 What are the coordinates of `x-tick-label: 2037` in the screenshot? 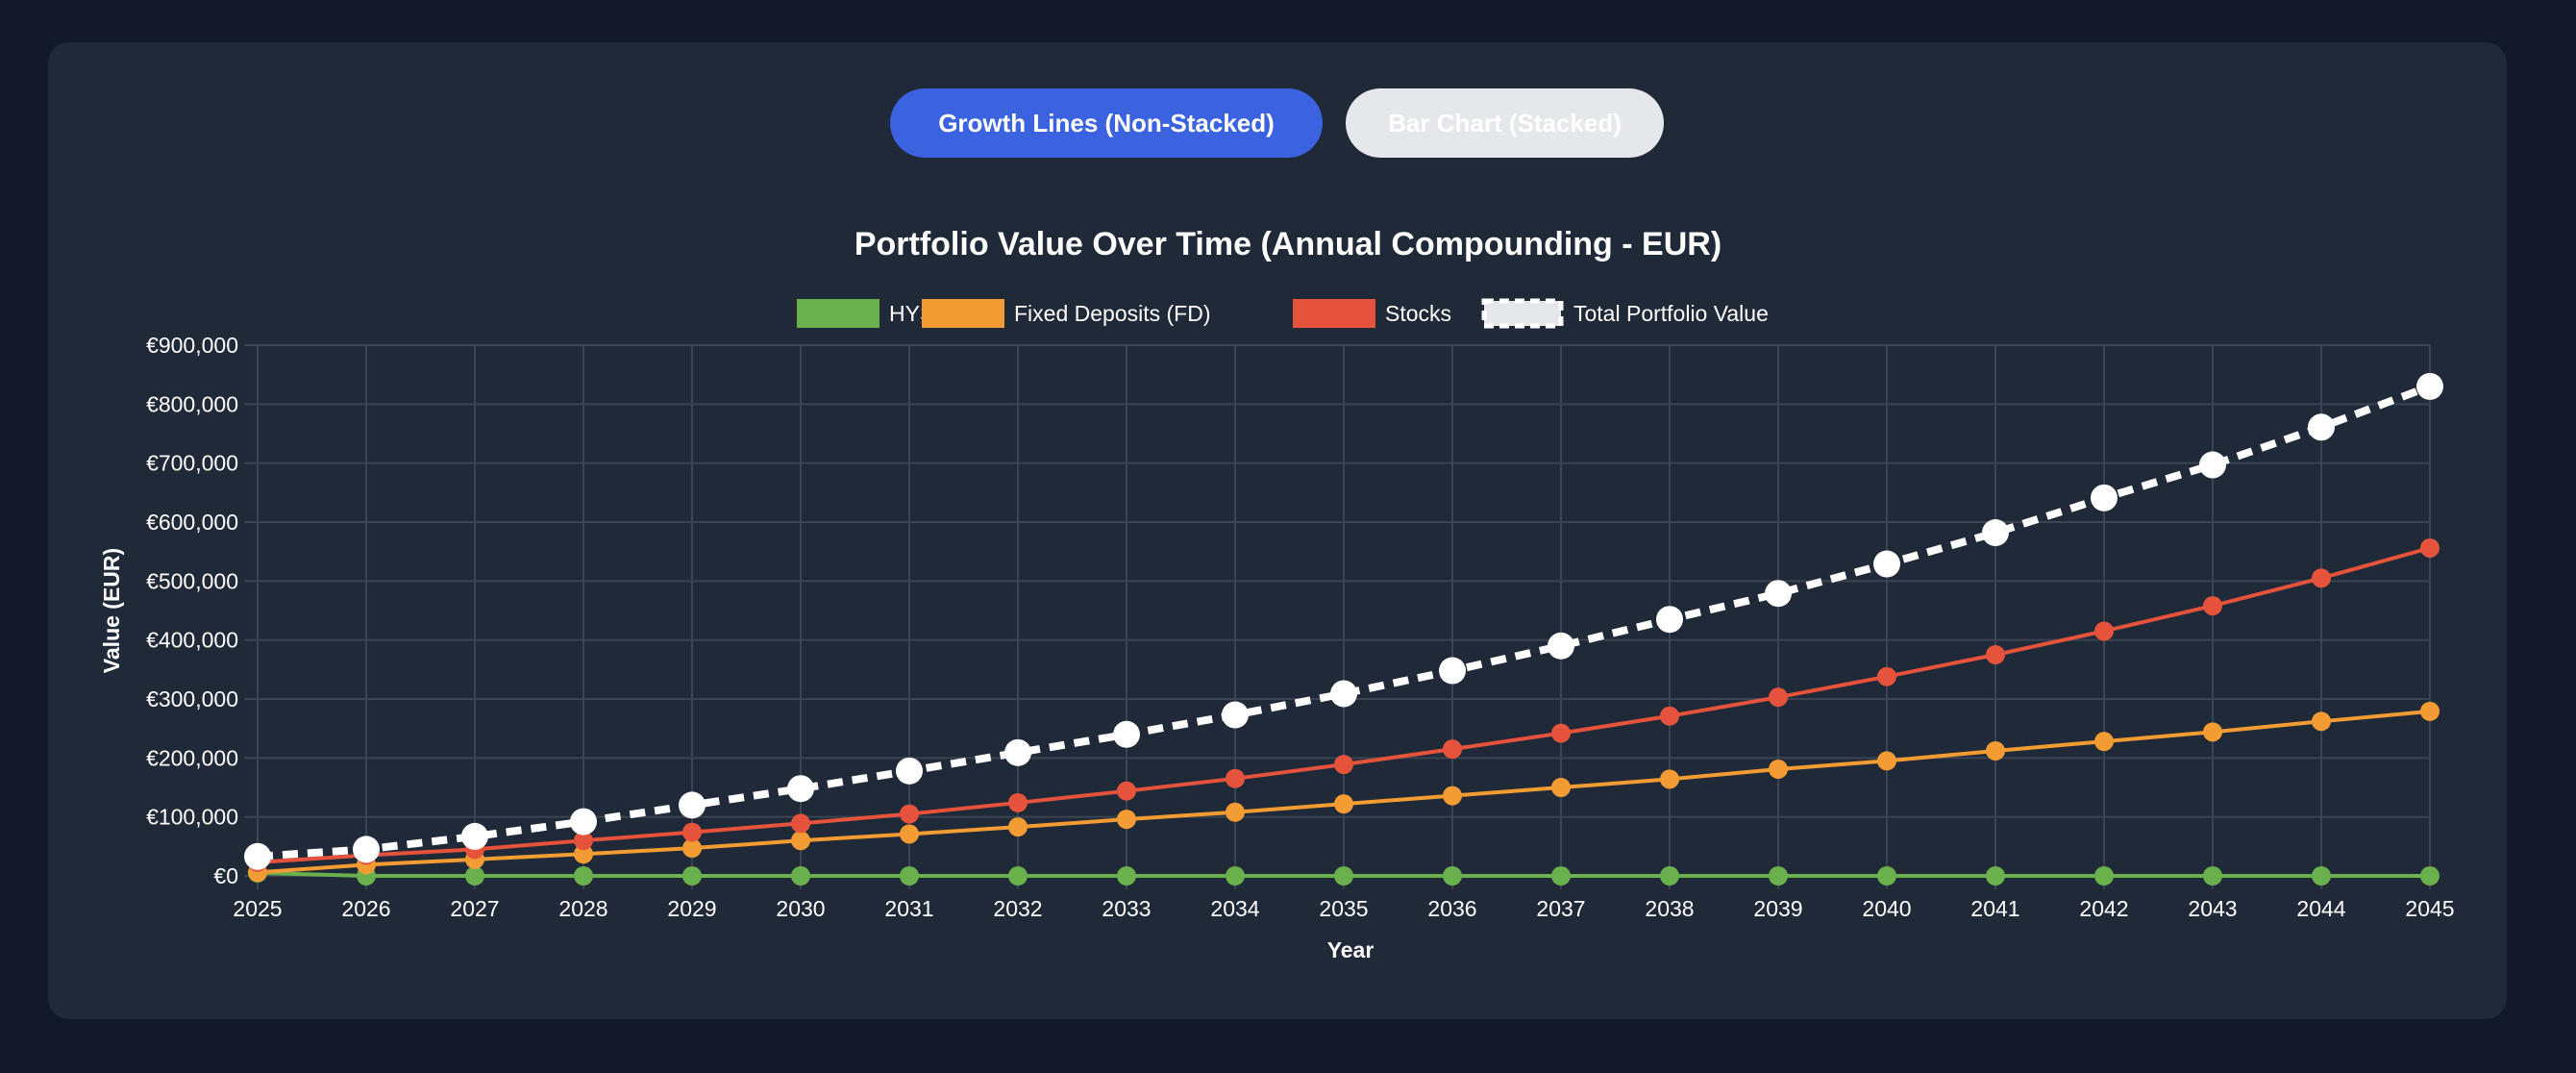 It's located at (1561, 908).